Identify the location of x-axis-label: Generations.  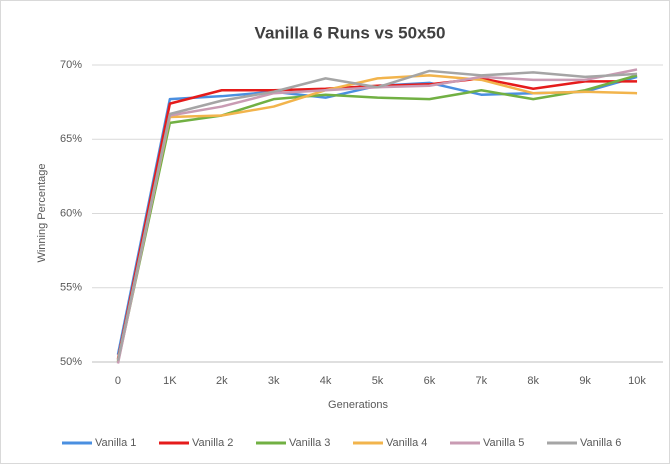
(358, 405).